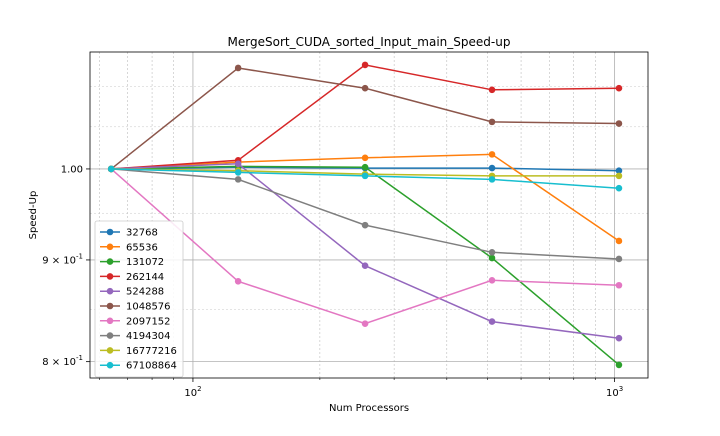 The width and height of the screenshot is (720, 436). Describe the element at coordinates (192, 392) in the screenshot. I see `x-tick-label: 10²` at that location.